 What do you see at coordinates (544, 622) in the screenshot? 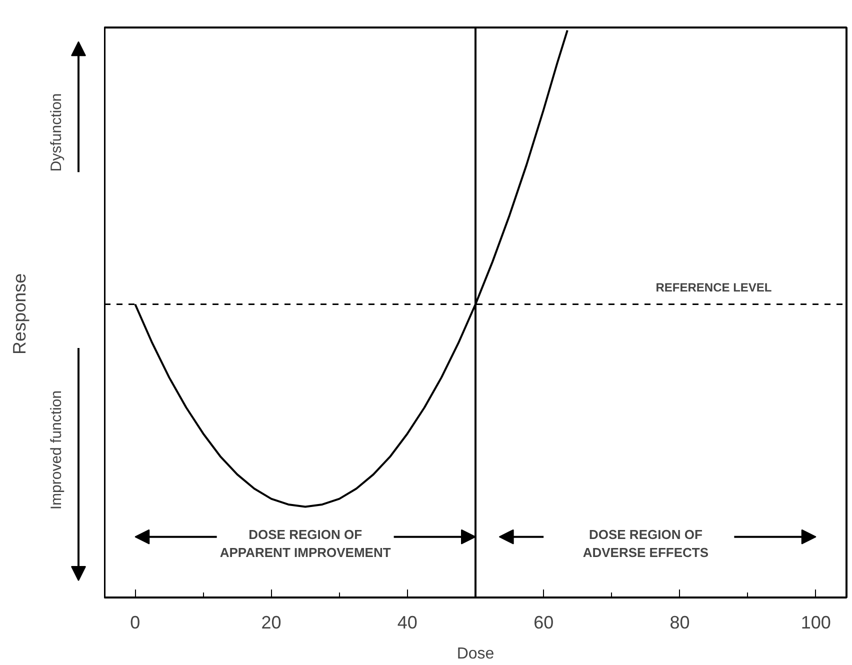
I see `x-tick-label: 60` at bounding box center [544, 622].